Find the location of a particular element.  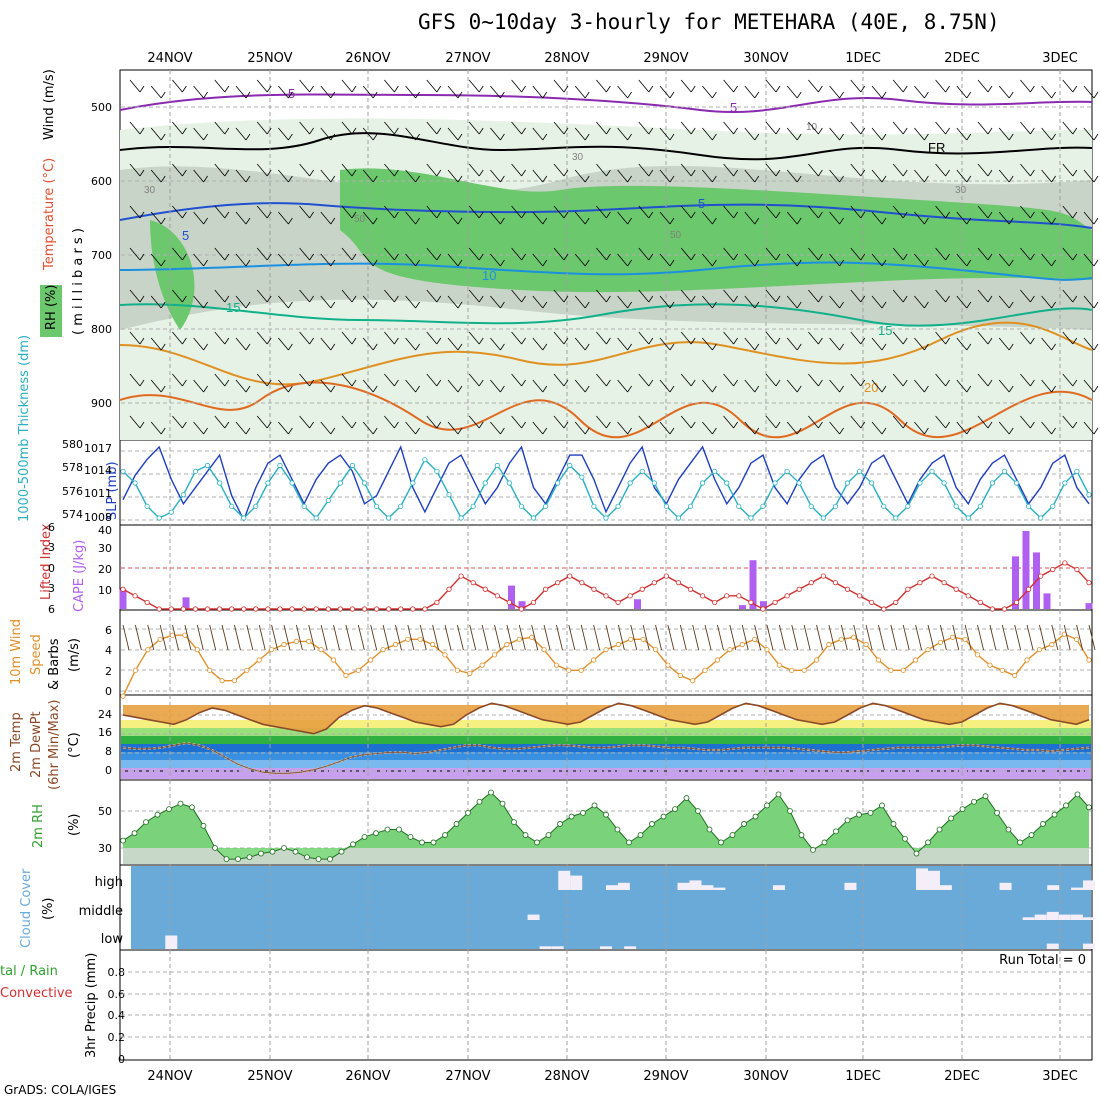

date-label-bottom: 24NOV is located at coordinates (169, 1076).